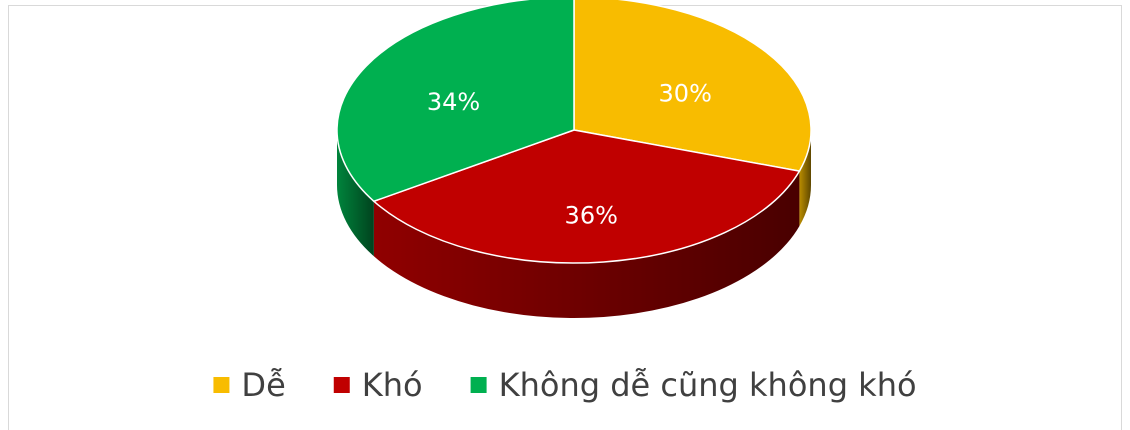 The height and width of the screenshot is (430, 1130). I want to click on data-label: 36%, so click(591, 216).